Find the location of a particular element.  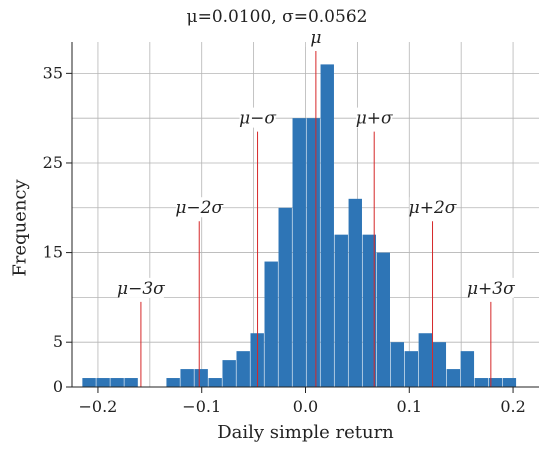

y-tick-label: 35 is located at coordinates (53, 72).